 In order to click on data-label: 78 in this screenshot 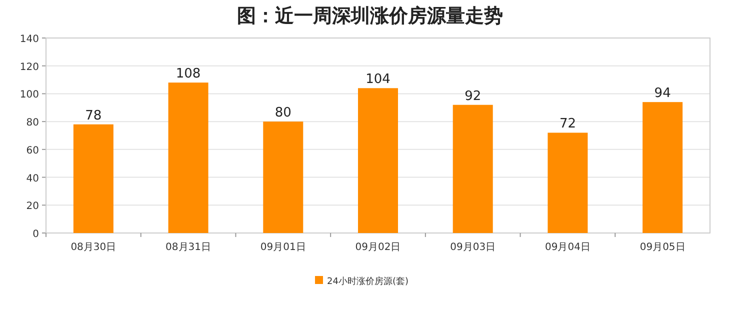, I will do `click(93, 116)`.